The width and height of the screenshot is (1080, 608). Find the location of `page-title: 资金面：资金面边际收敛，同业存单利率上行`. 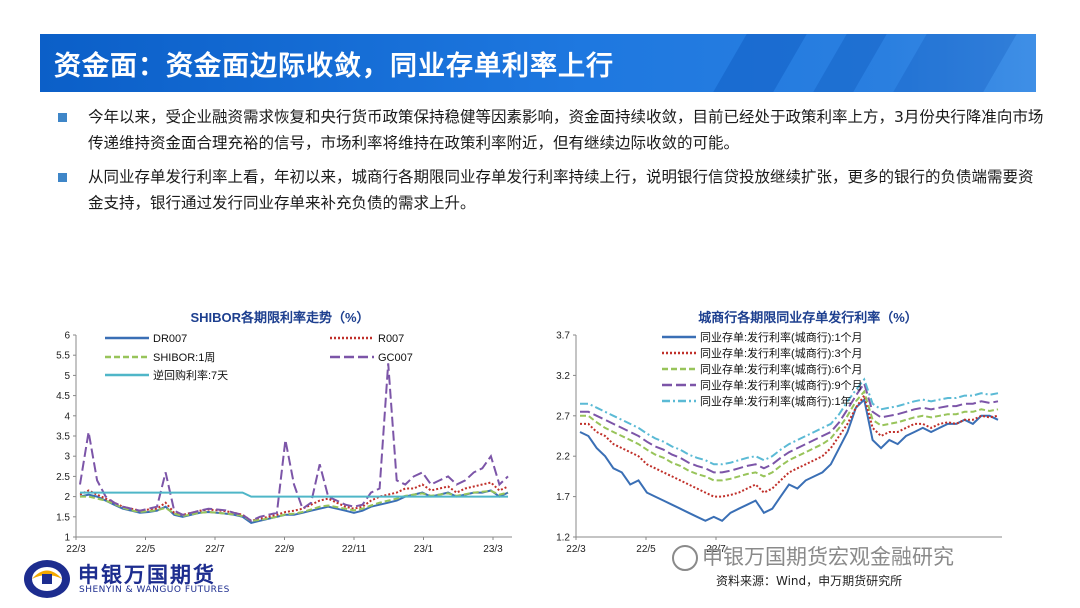

page-title: 资金面：资金面边际收敛，同业存单利率上行 is located at coordinates (334, 66).